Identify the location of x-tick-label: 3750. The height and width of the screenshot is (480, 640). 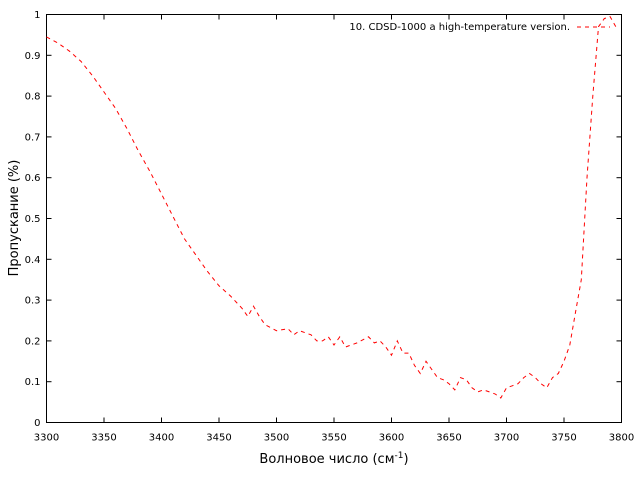
(563, 438).